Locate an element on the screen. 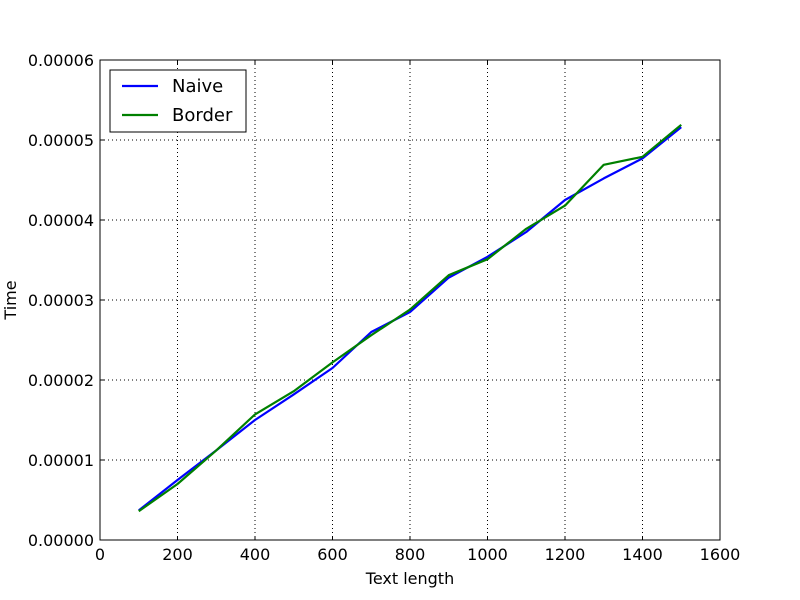 The height and width of the screenshot is (600, 800). x-tick-label: 1000 is located at coordinates (487, 554).